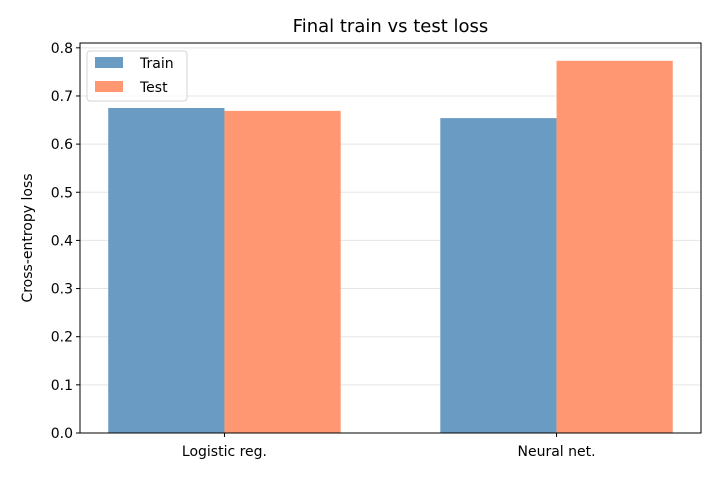 The width and height of the screenshot is (720, 480). What do you see at coordinates (391, 26) in the screenshot?
I see `chart-title: Final train vs test loss` at bounding box center [391, 26].